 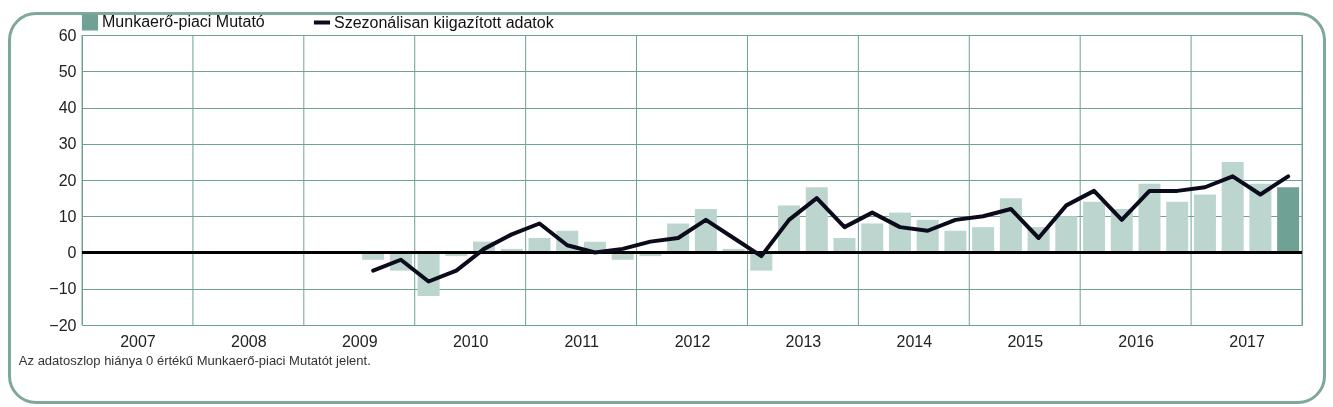 I want to click on x-tick-label: 2007, so click(x=138, y=341).